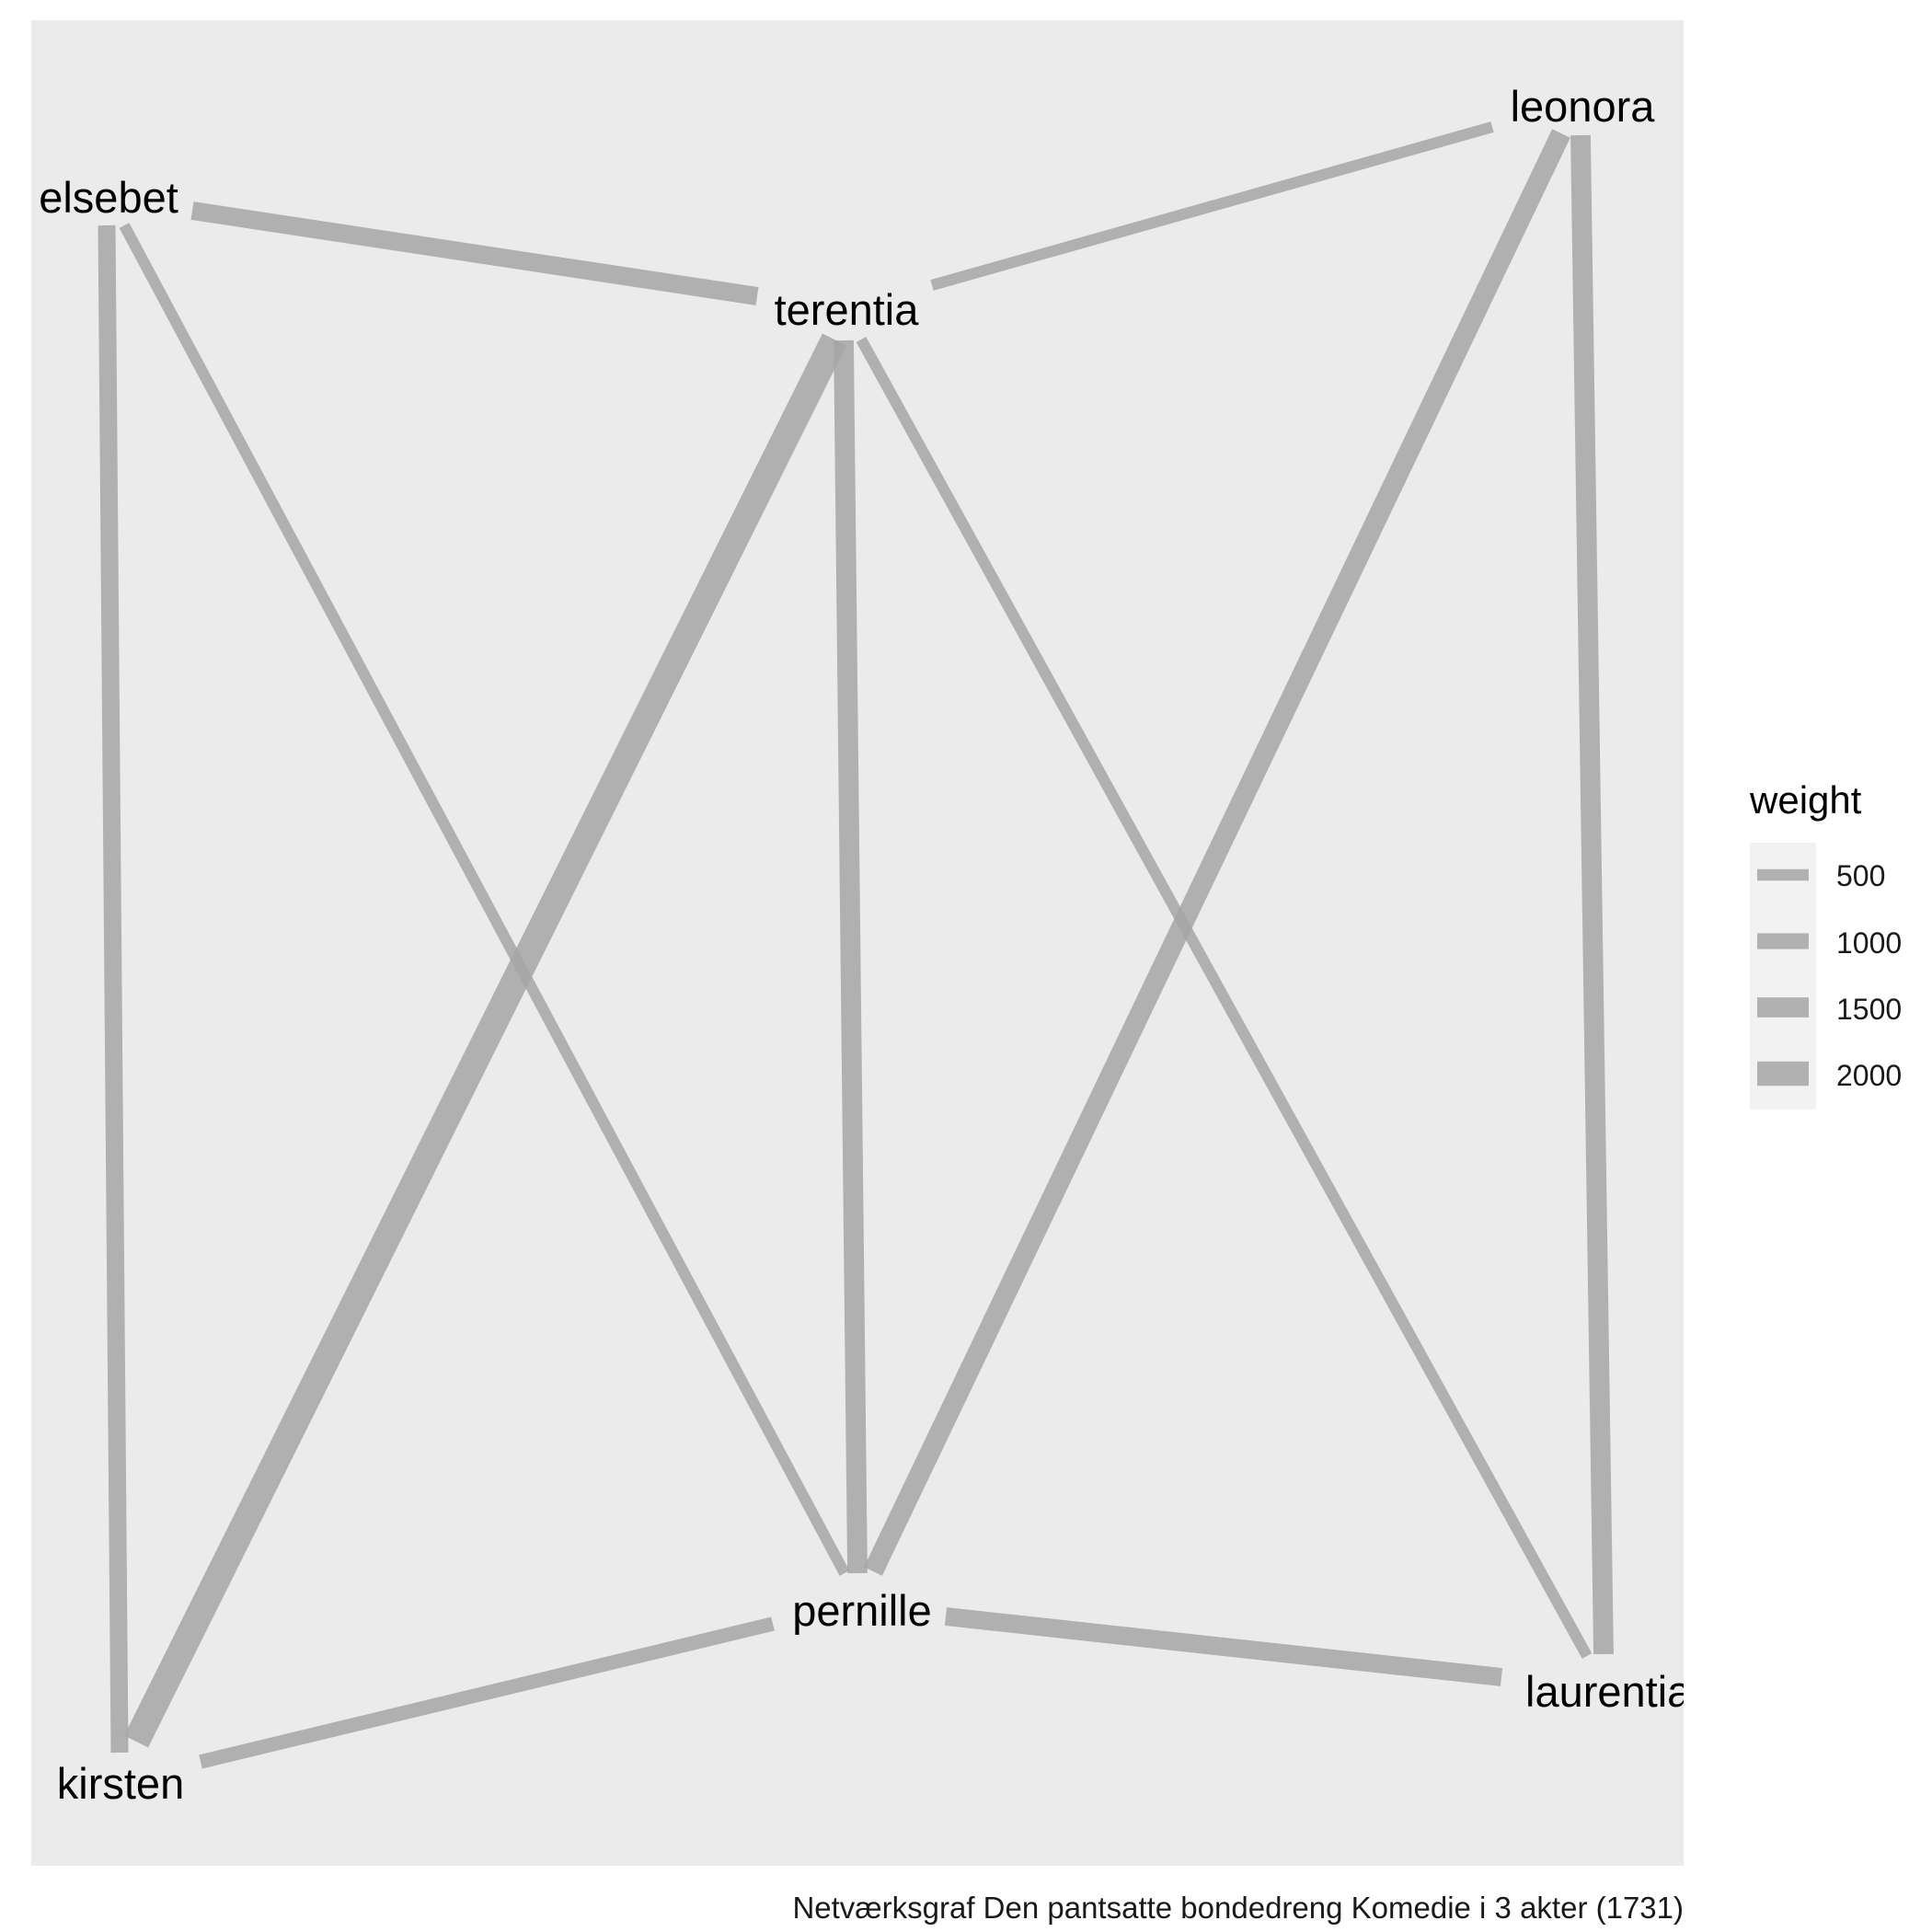  What do you see at coordinates (1869, 1075) in the screenshot?
I see `legend-label-2000: 2000` at bounding box center [1869, 1075].